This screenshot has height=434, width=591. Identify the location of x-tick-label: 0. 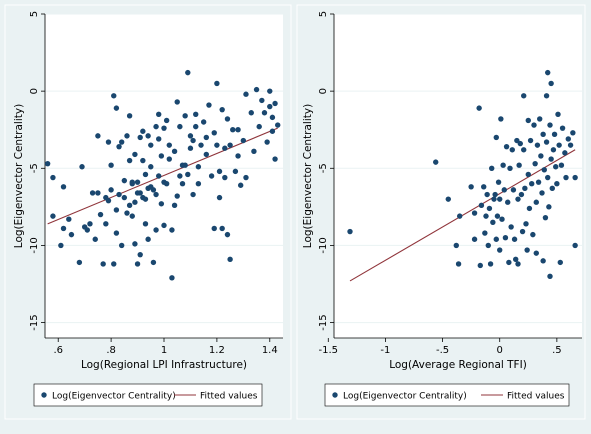
(500, 350).